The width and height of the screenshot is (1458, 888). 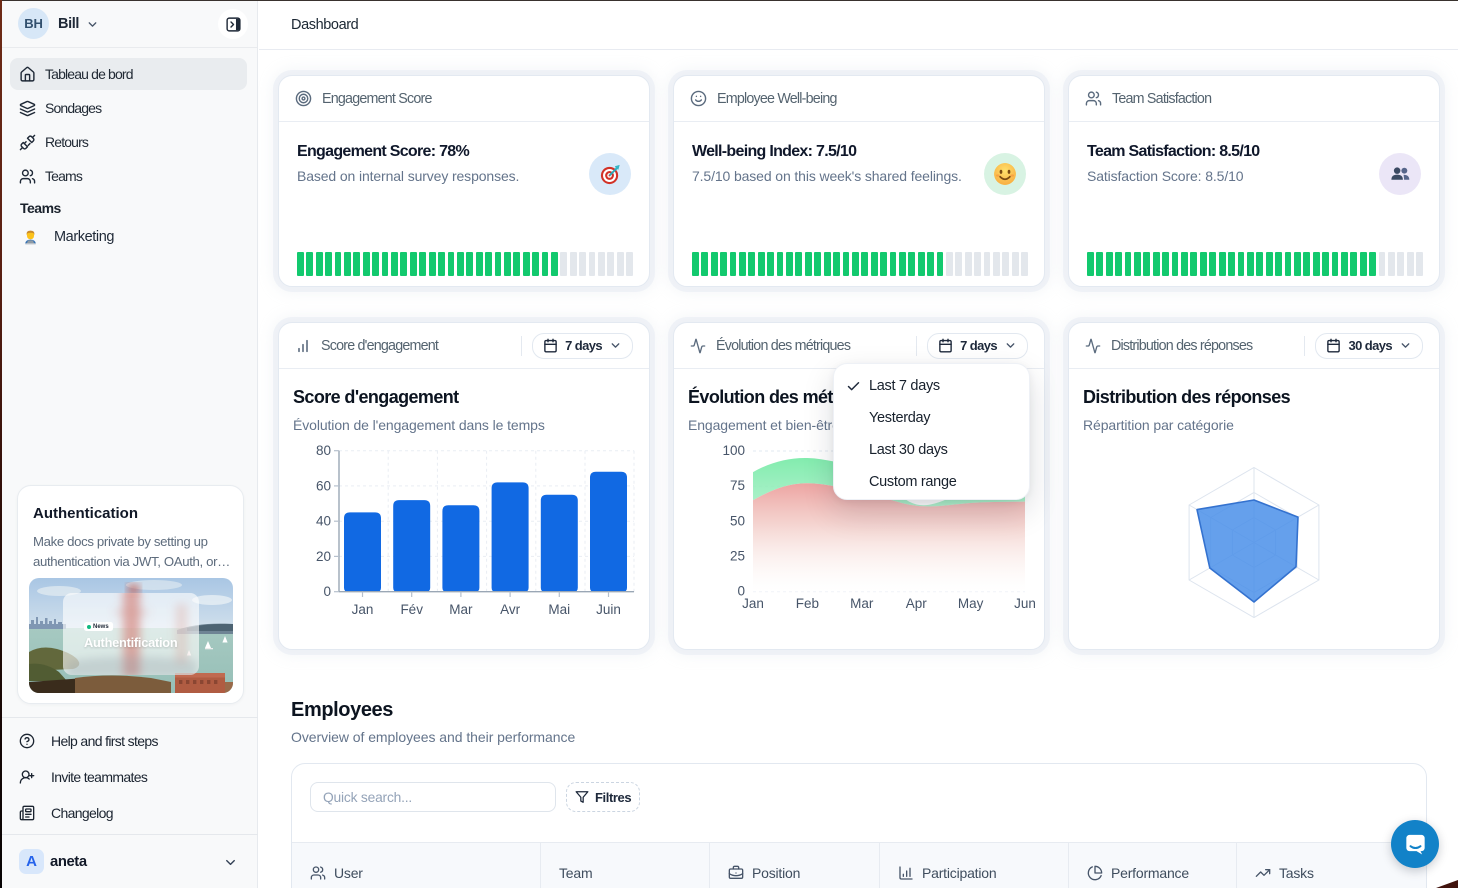 I want to click on svg-text: 20, so click(x=323, y=556).